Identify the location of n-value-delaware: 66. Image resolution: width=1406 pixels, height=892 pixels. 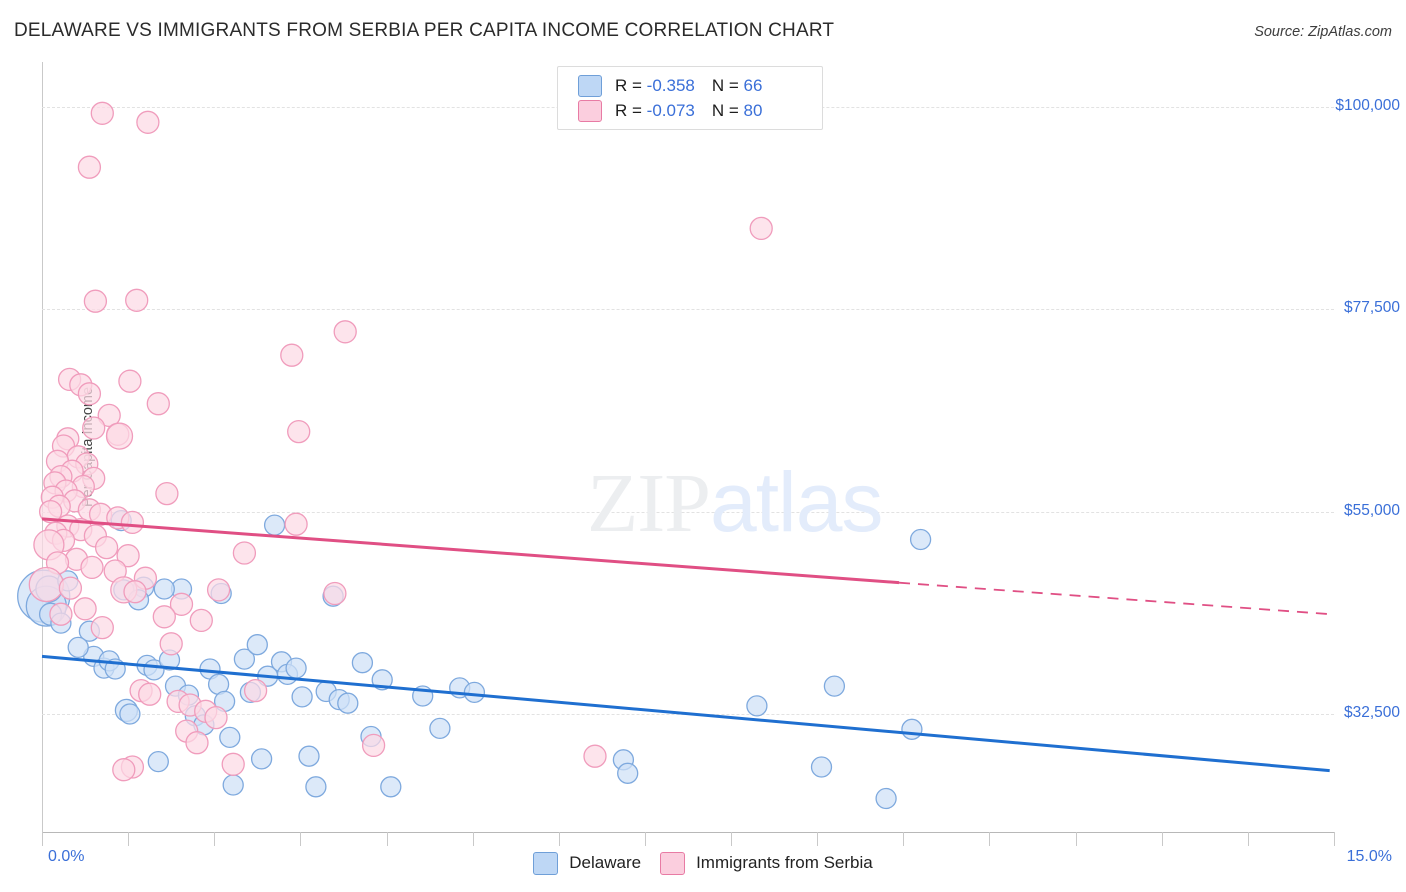
(753, 85).